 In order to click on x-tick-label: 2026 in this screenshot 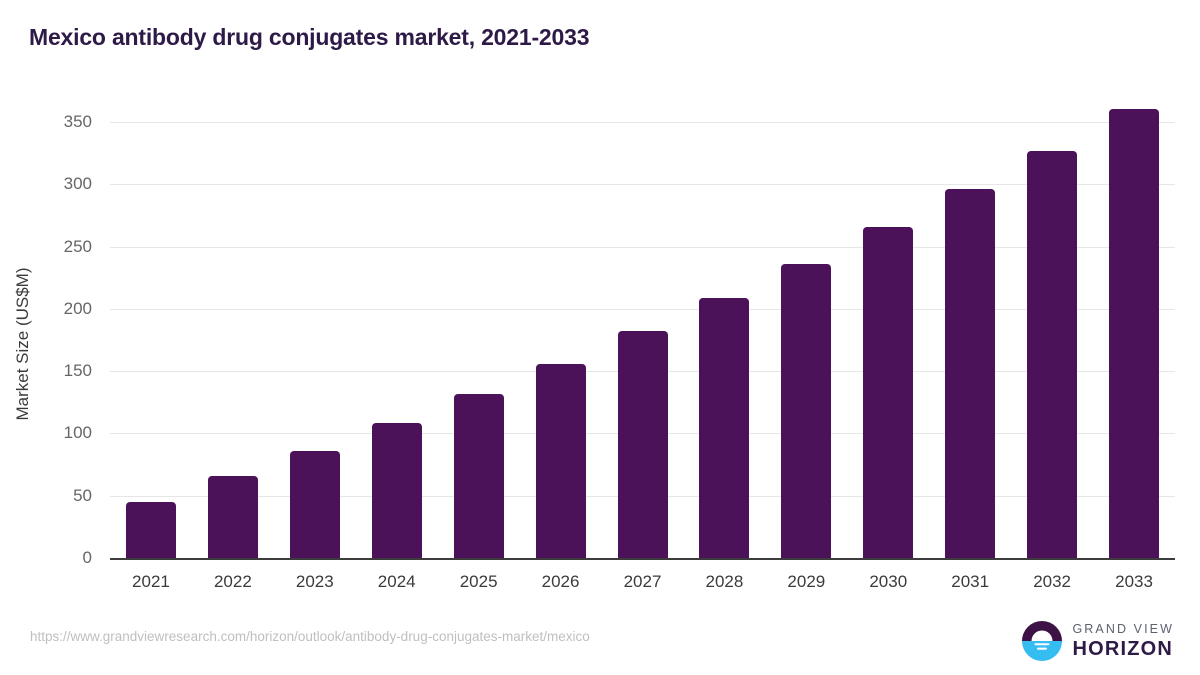, I will do `click(560, 581)`.